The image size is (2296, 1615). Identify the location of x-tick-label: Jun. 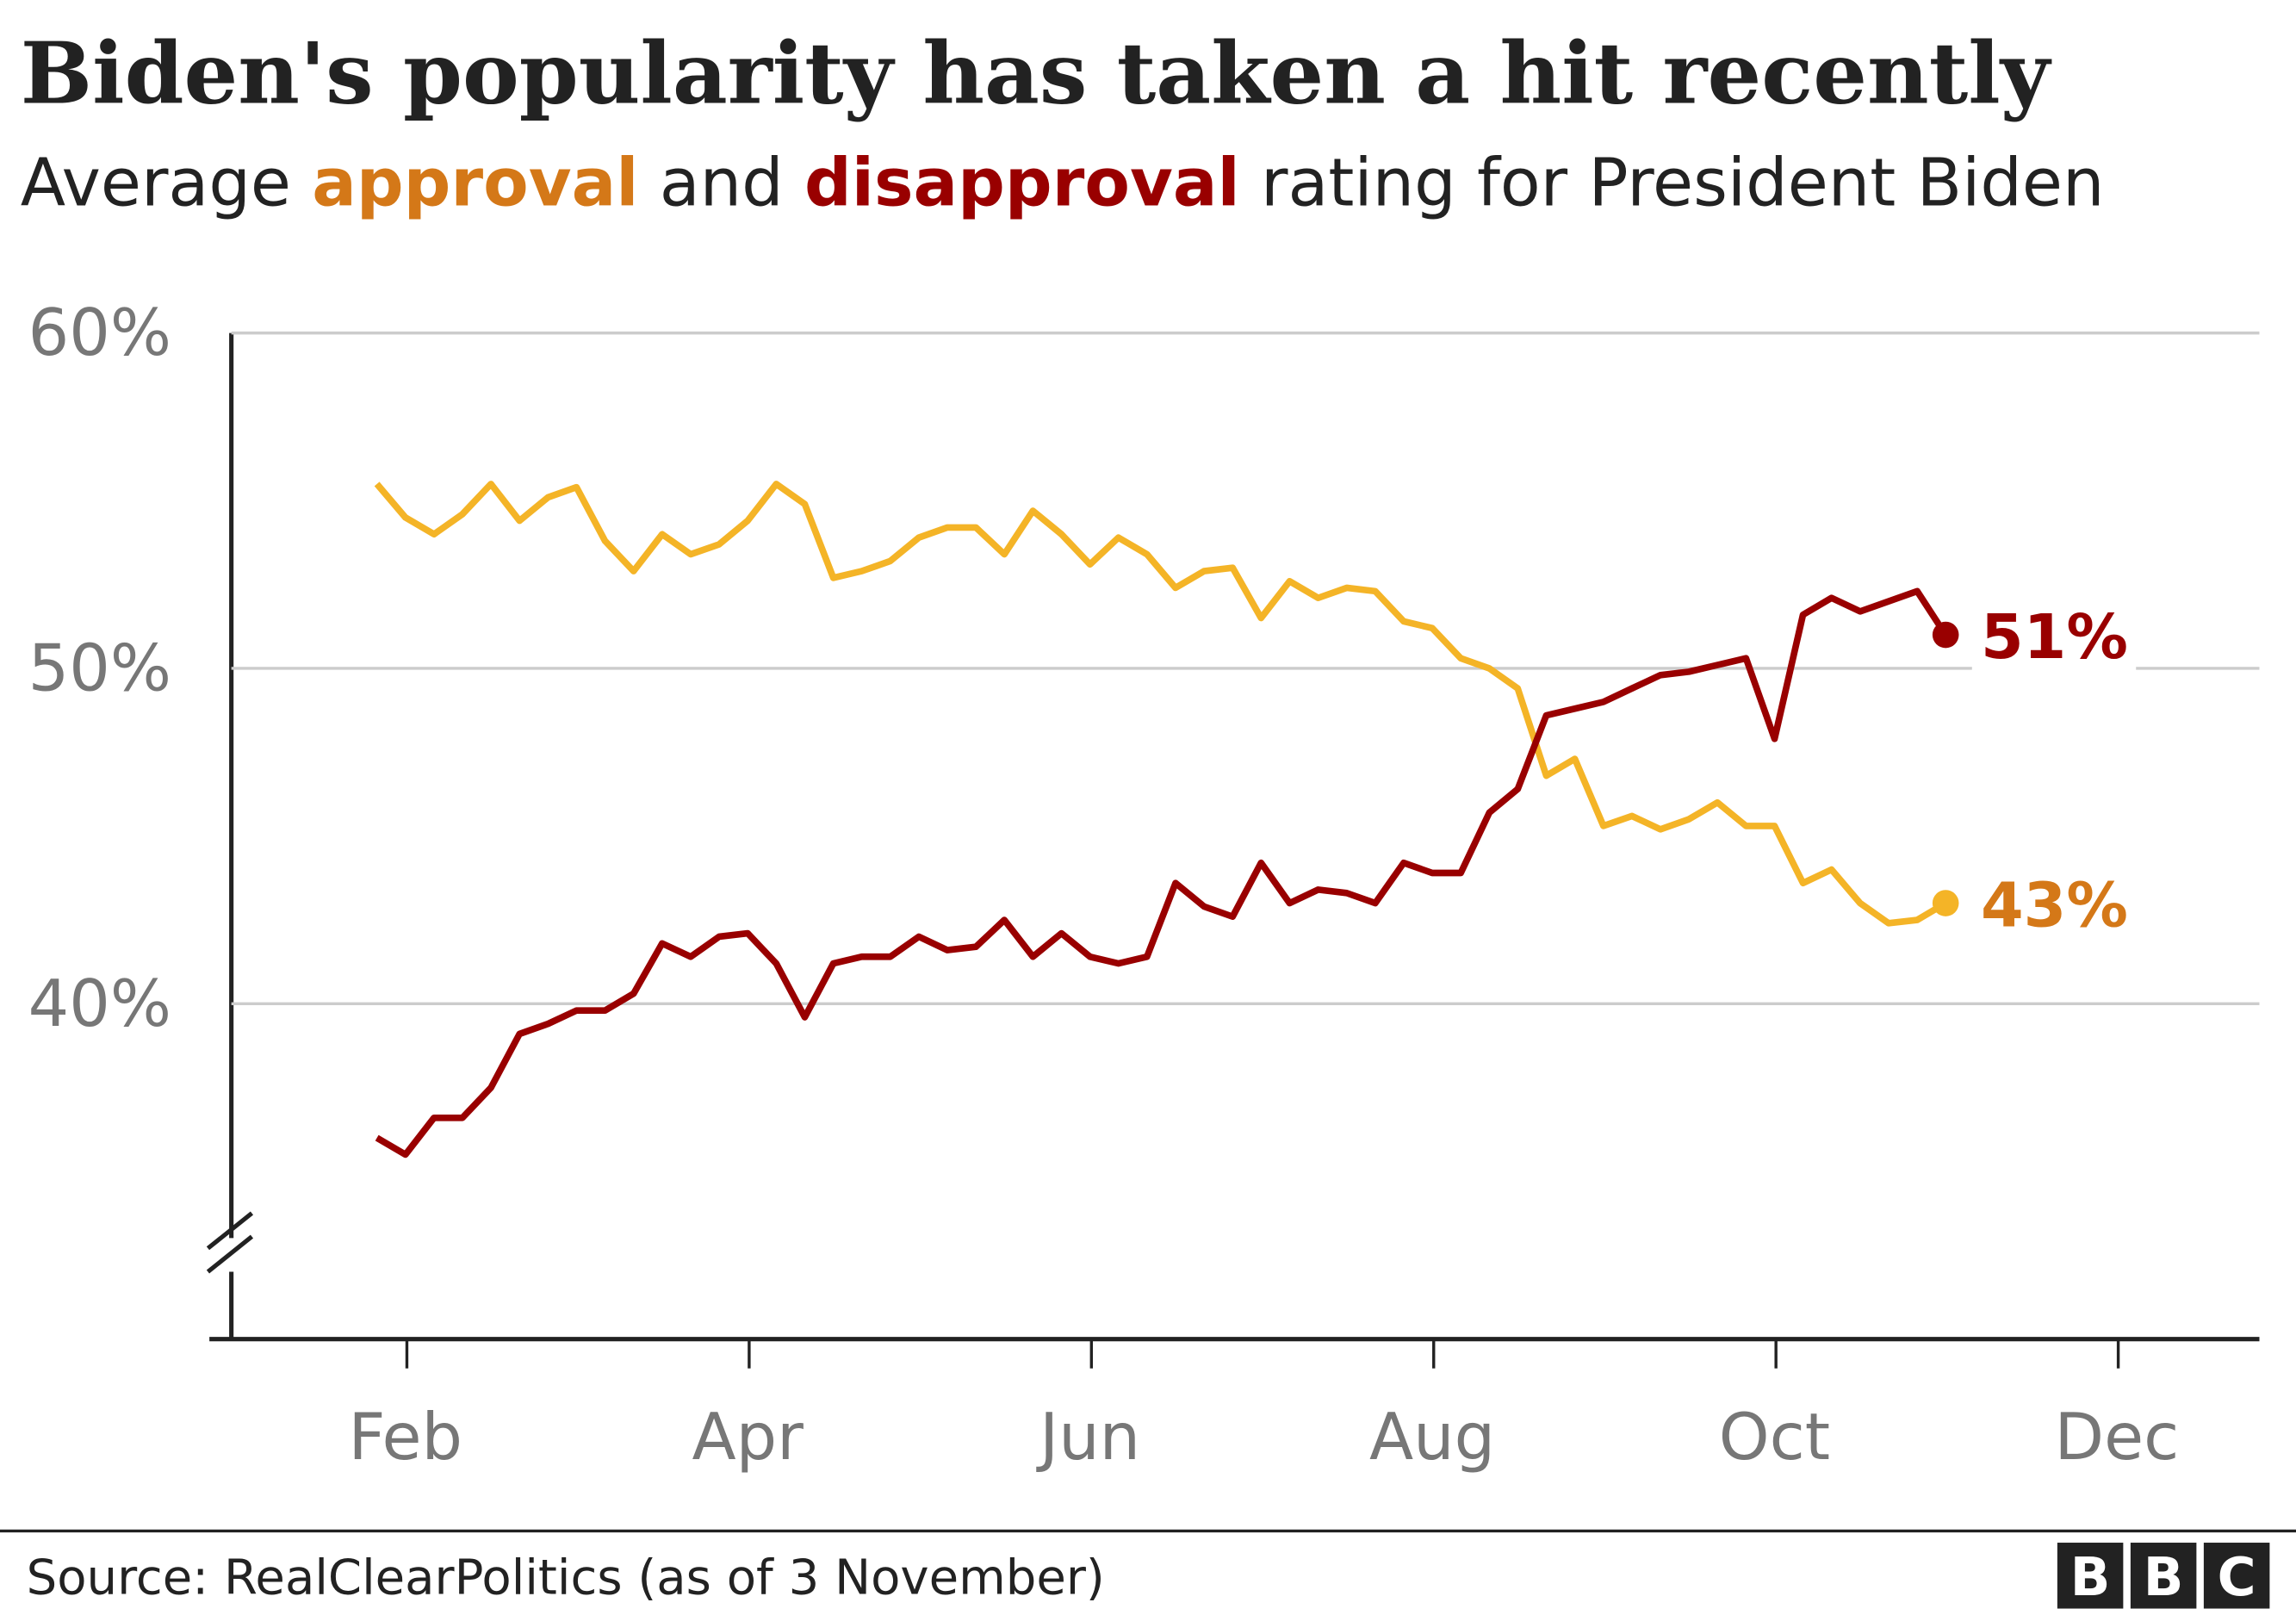
(1088, 1437).